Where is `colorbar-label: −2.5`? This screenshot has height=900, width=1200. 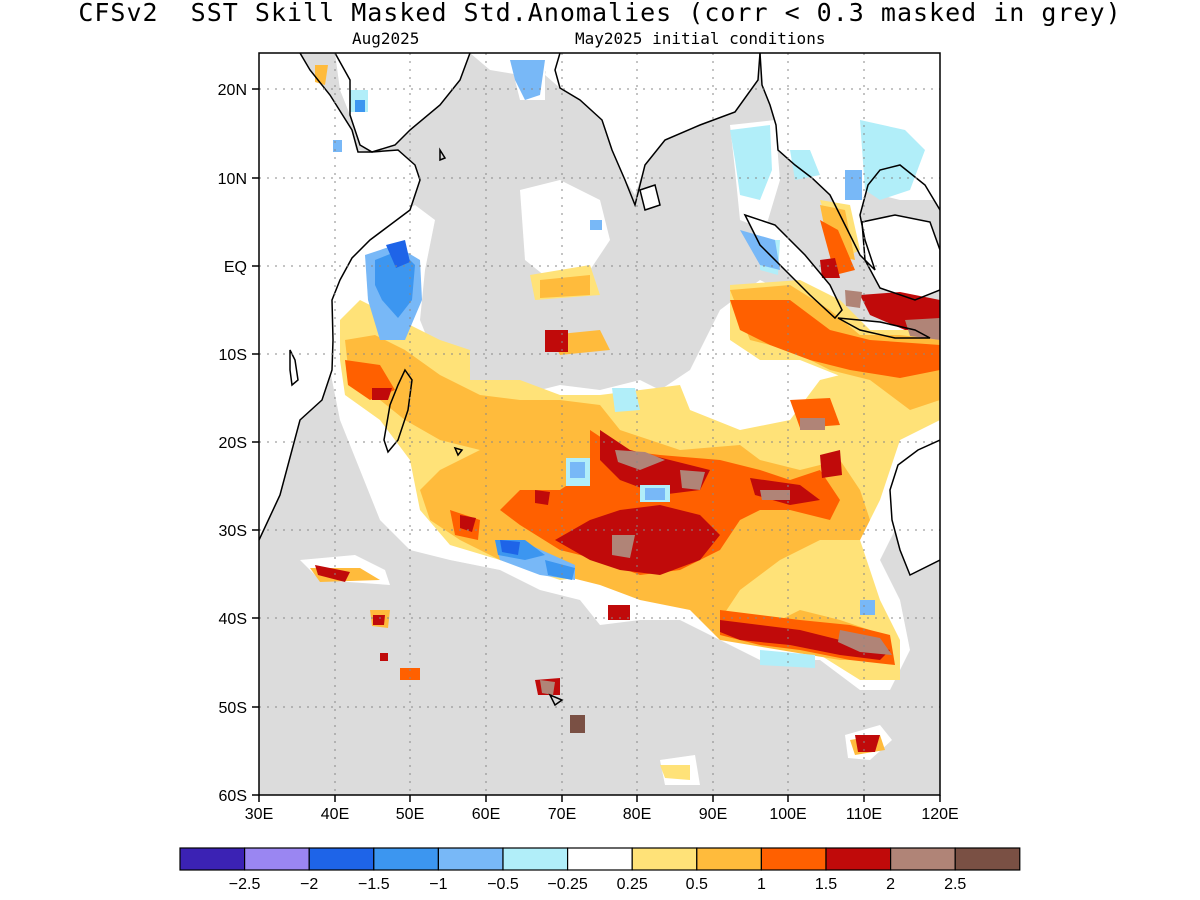 colorbar-label: −2.5 is located at coordinates (245, 884).